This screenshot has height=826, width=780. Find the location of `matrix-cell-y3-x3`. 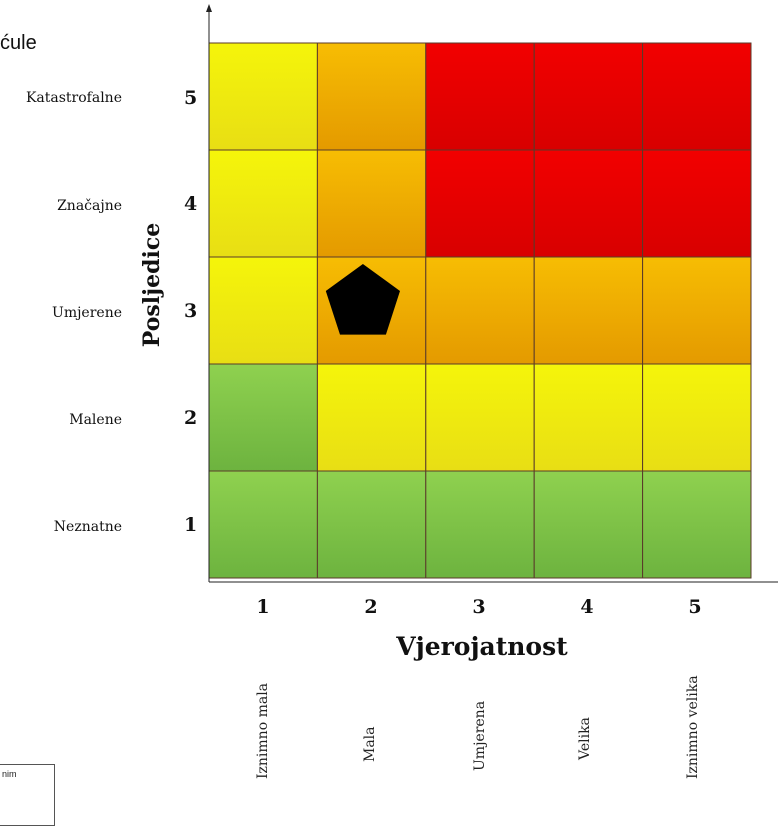

matrix-cell-y3-x3 is located at coordinates (480, 310).